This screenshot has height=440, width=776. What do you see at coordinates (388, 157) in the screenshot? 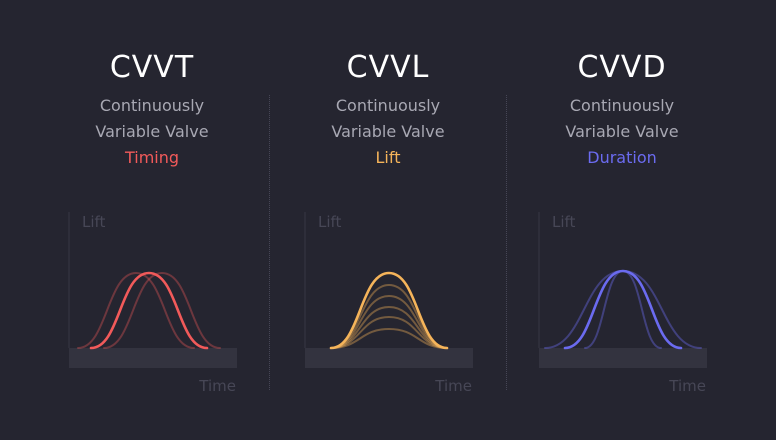
I see `cvvl-highlight: Lift` at bounding box center [388, 157].